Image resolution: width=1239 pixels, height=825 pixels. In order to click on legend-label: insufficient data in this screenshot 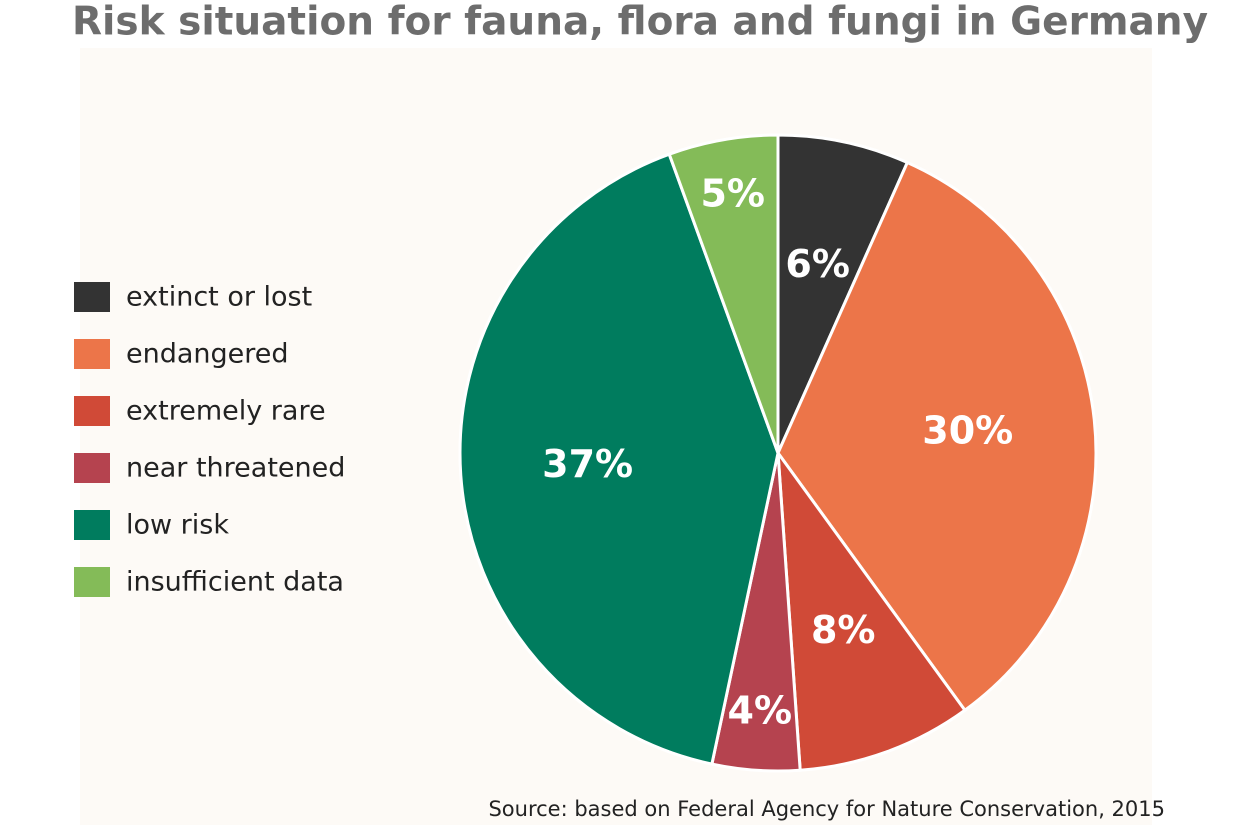, I will do `click(235, 582)`.